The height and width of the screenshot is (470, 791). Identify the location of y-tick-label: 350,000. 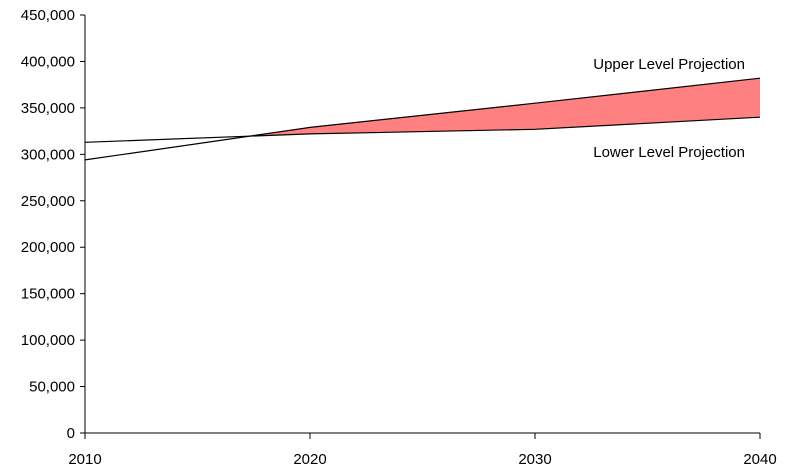
(48, 108).